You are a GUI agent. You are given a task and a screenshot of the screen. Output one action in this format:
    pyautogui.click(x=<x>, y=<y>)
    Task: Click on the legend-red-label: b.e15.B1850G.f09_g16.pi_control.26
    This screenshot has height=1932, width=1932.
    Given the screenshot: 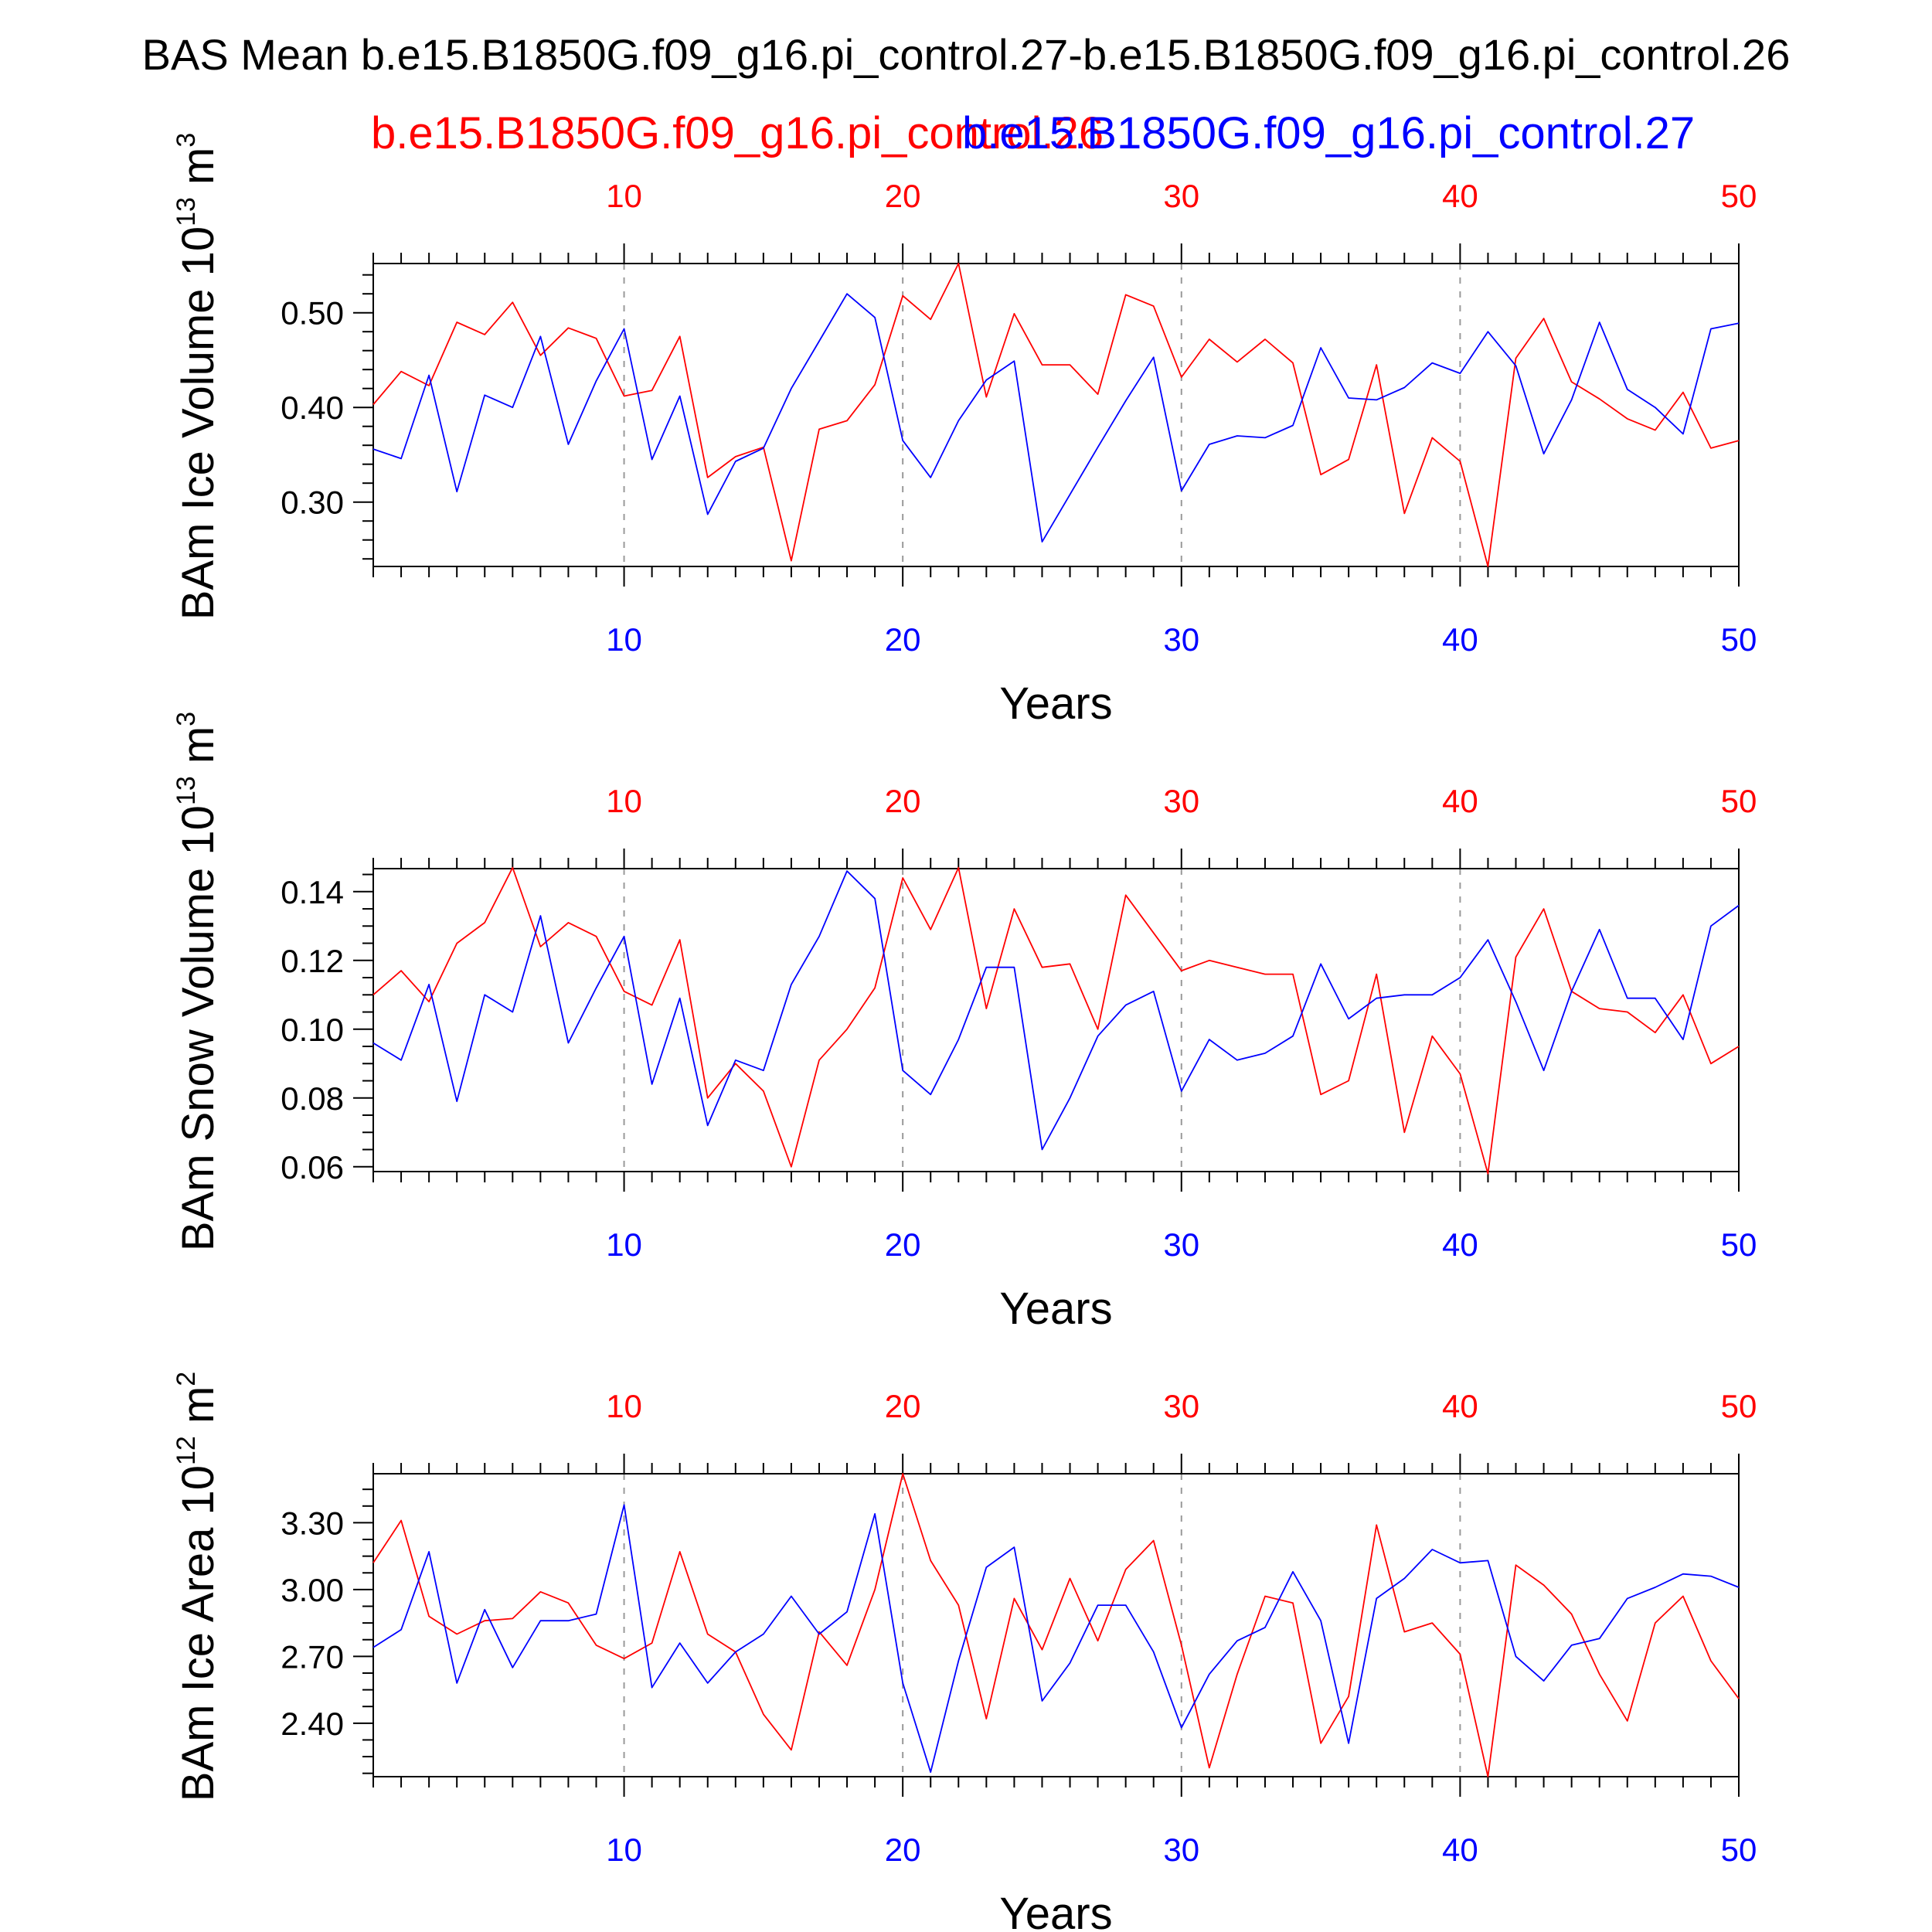 What is the action you would take?
    pyautogui.click(x=738, y=133)
    